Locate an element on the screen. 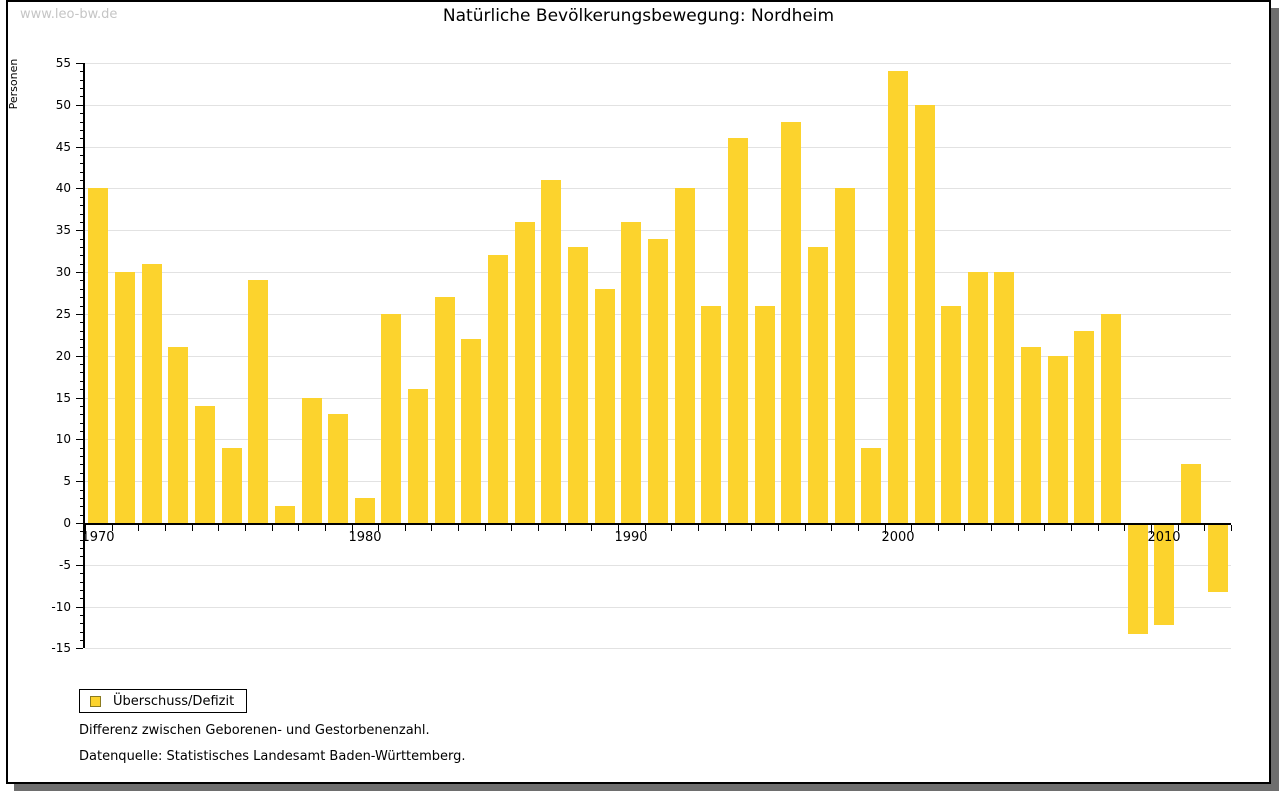 The image size is (1280, 791). y-tick-label: 10 is located at coordinates (63, 439).